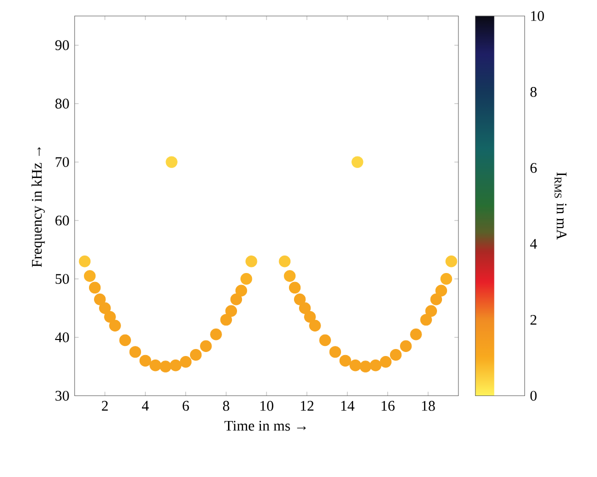  Describe the element at coordinates (265, 425) in the screenshot. I see `x-axis-title: Time in ms →` at that location.